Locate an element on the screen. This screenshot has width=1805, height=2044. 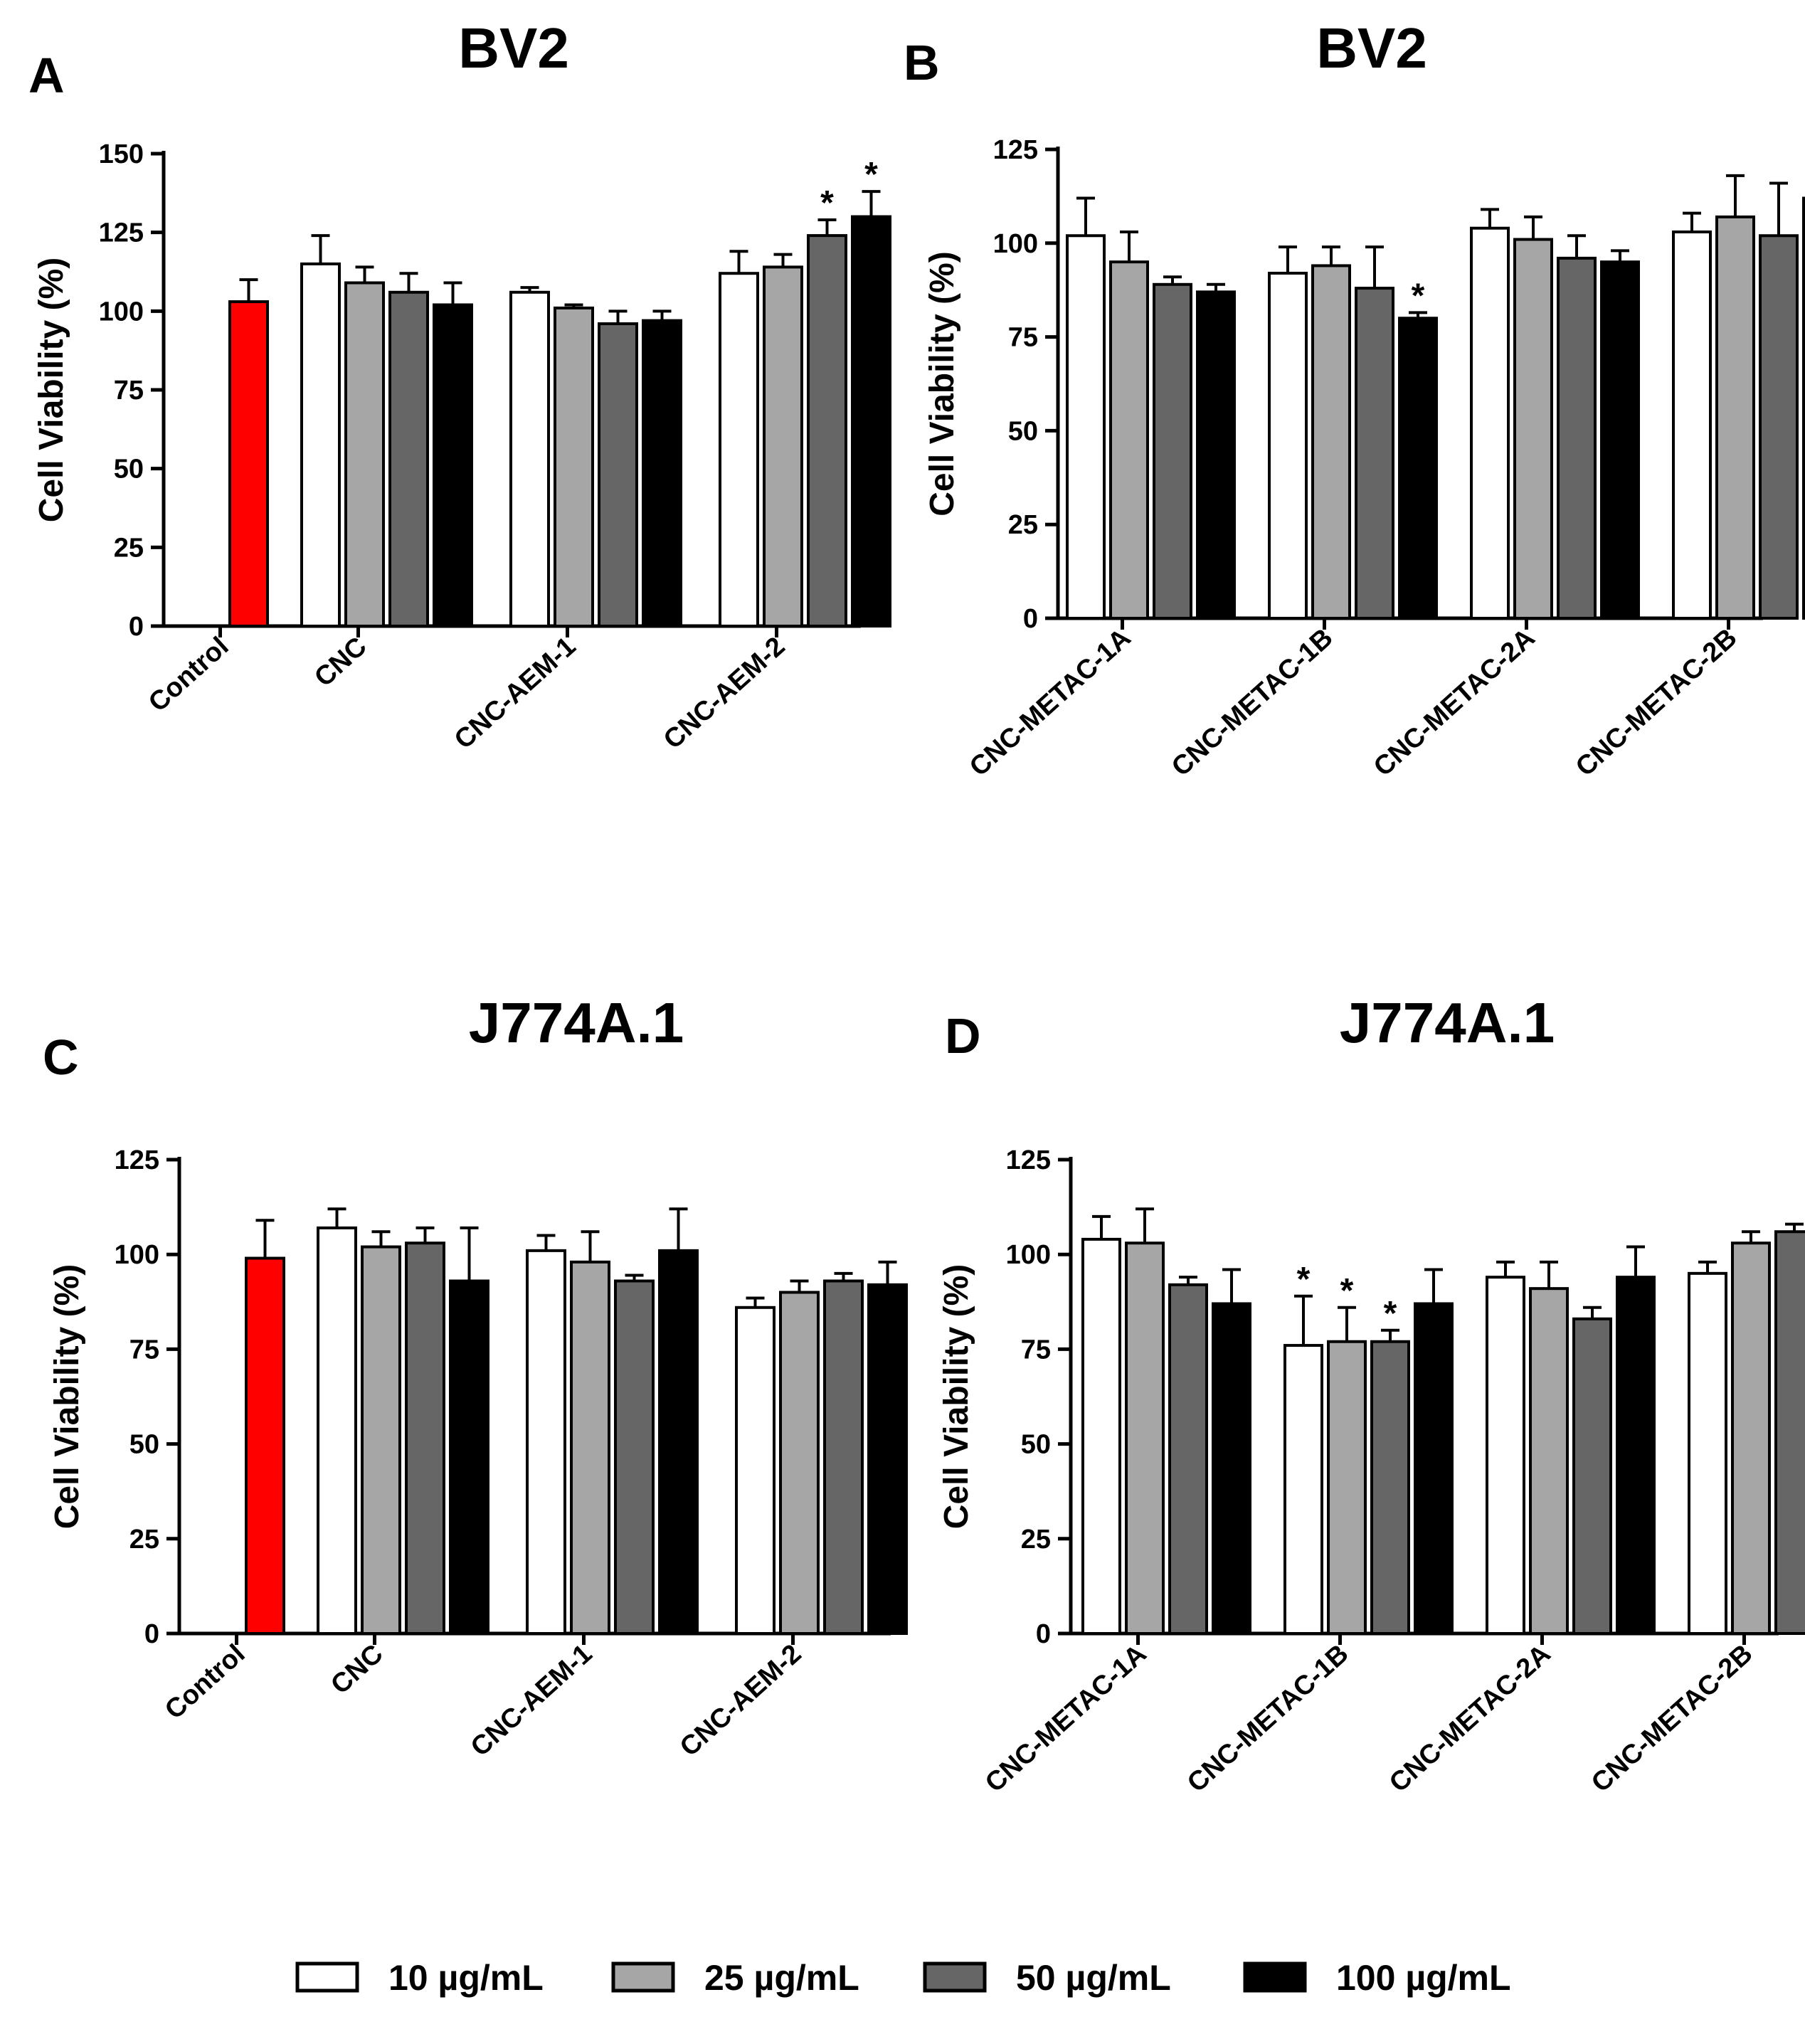
x-tick-label: CNC-METAC-1A is located at coordinates (1067, 1718).